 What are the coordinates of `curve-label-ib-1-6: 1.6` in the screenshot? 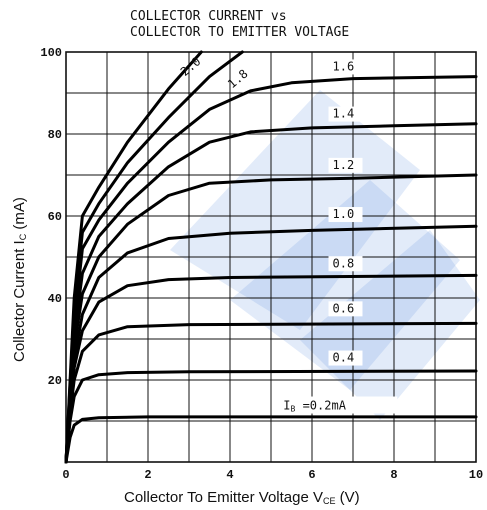 It's located at (344, 66).